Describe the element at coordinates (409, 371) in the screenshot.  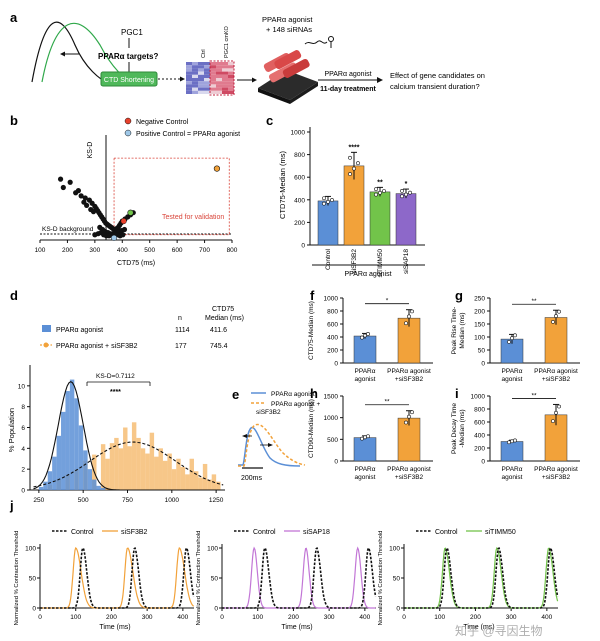
I see `f-cat2-line1: PPARα agonist` at that location.